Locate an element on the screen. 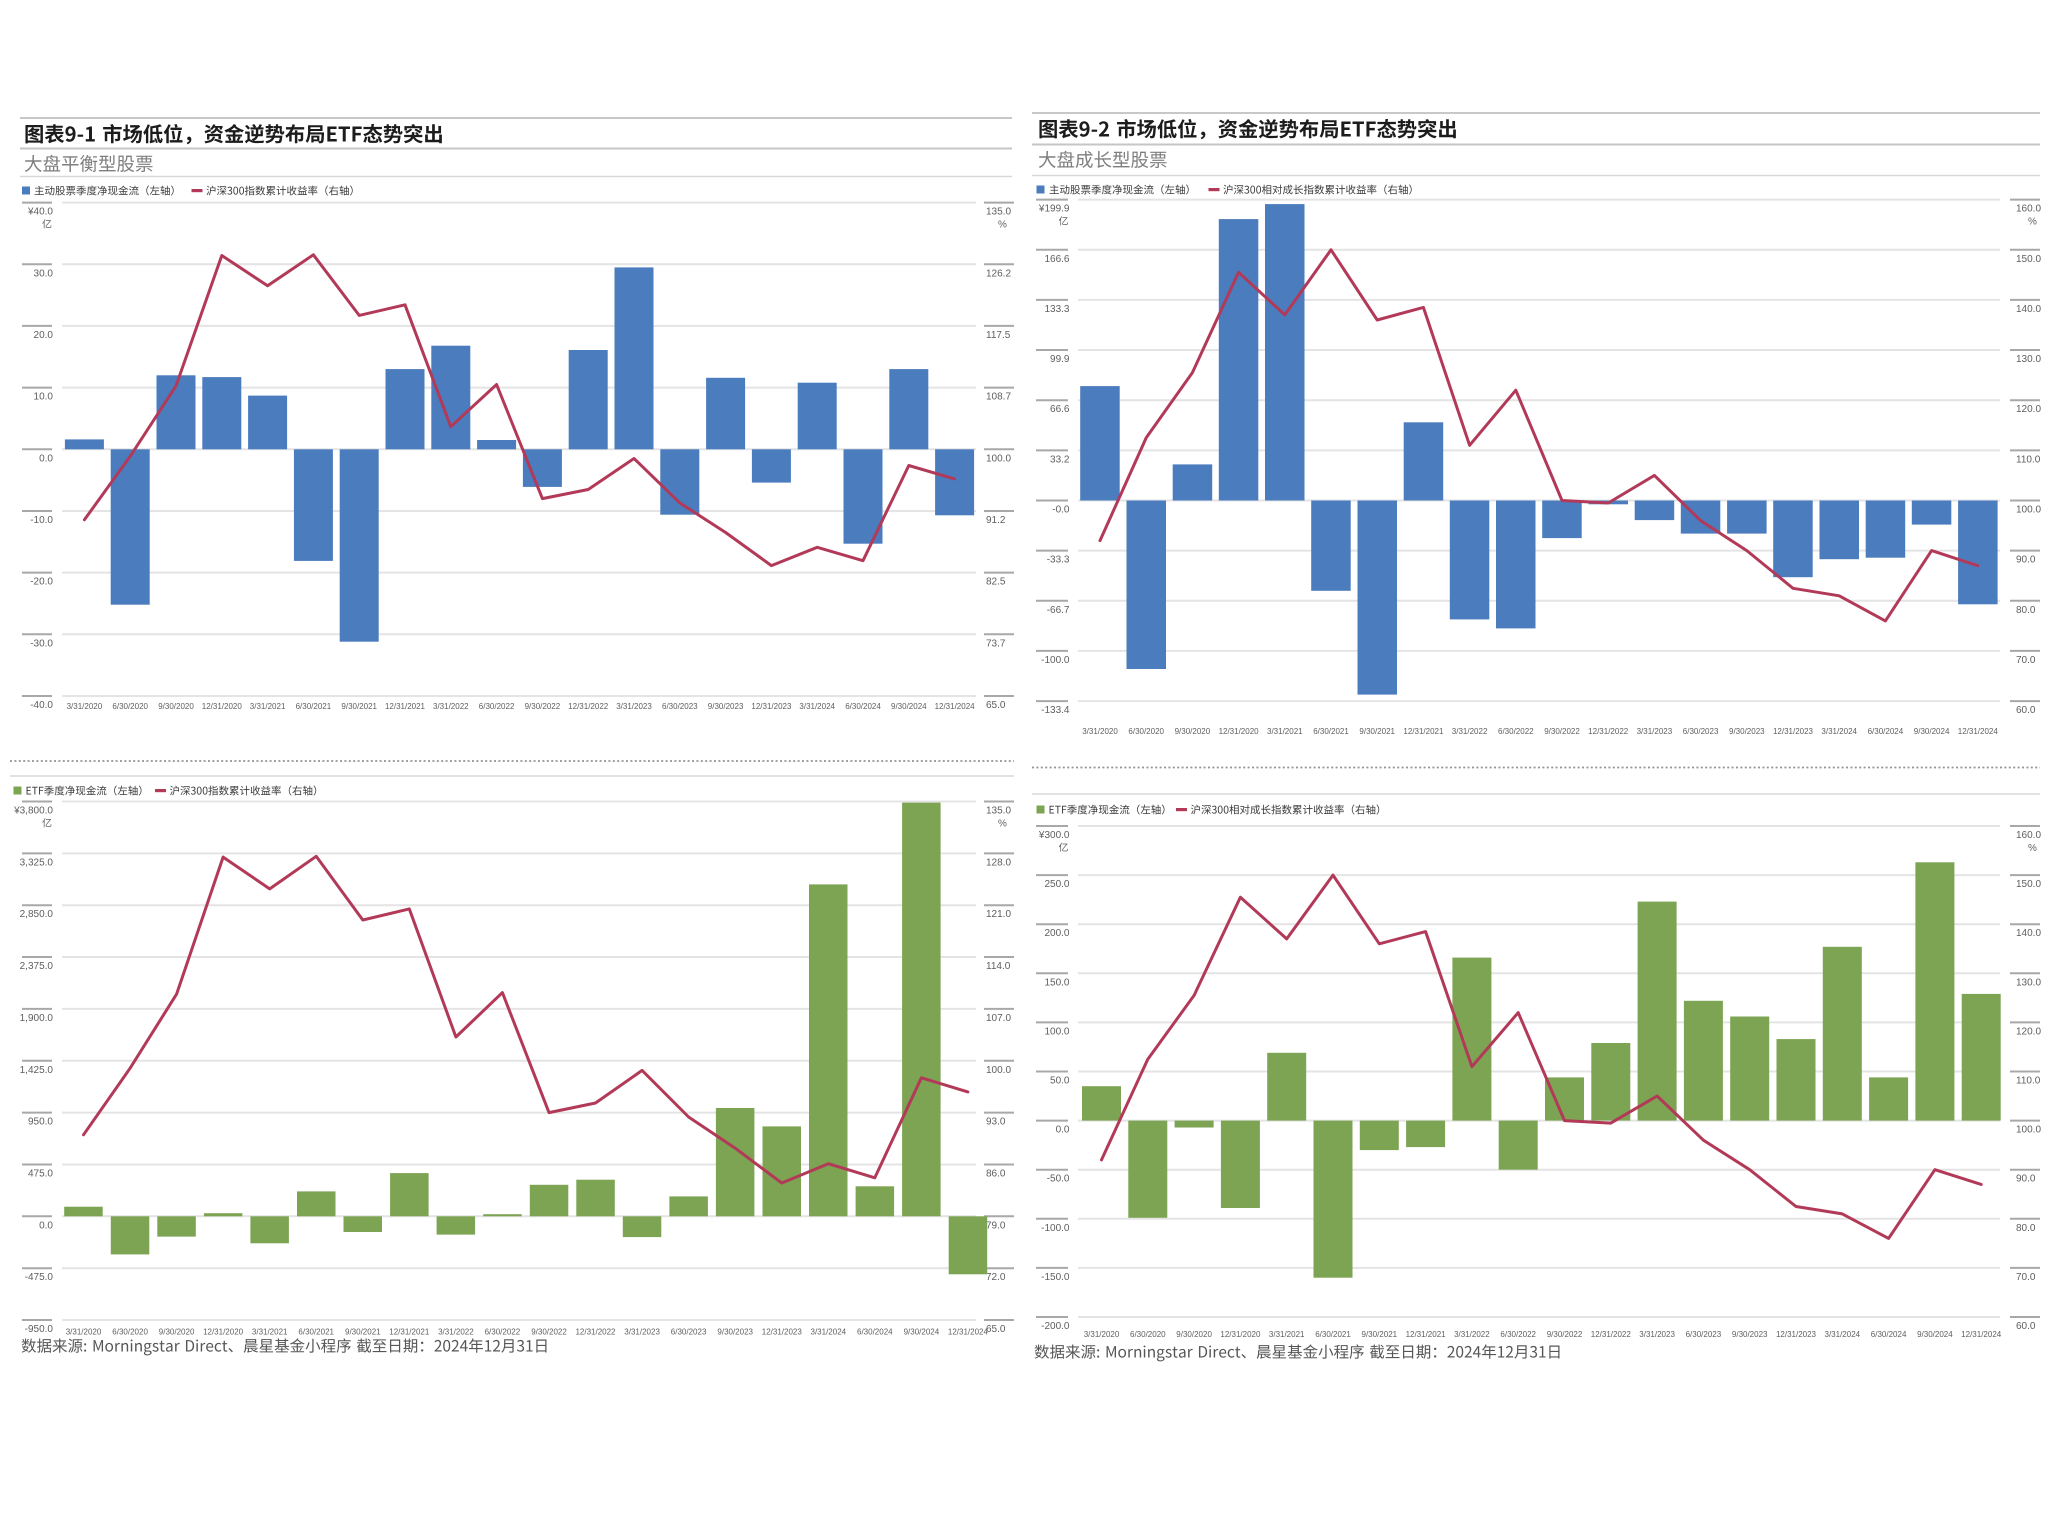 The height and width of the screenshot is (1536, 2048). svg-text: 90.0 is located at coordinates (2026, 560).